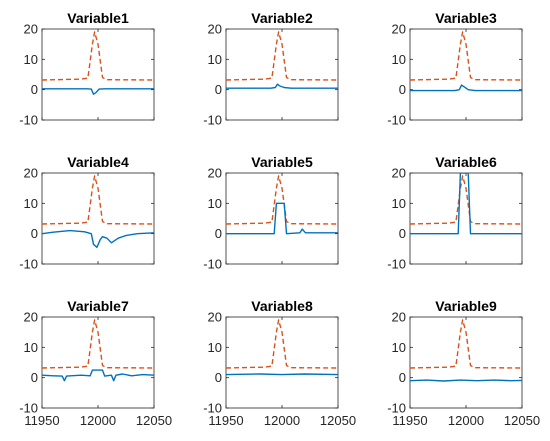 The height and width of the screenshot is (441, 550). I want to click on subplot-title: Variable2, so click(282, 18).